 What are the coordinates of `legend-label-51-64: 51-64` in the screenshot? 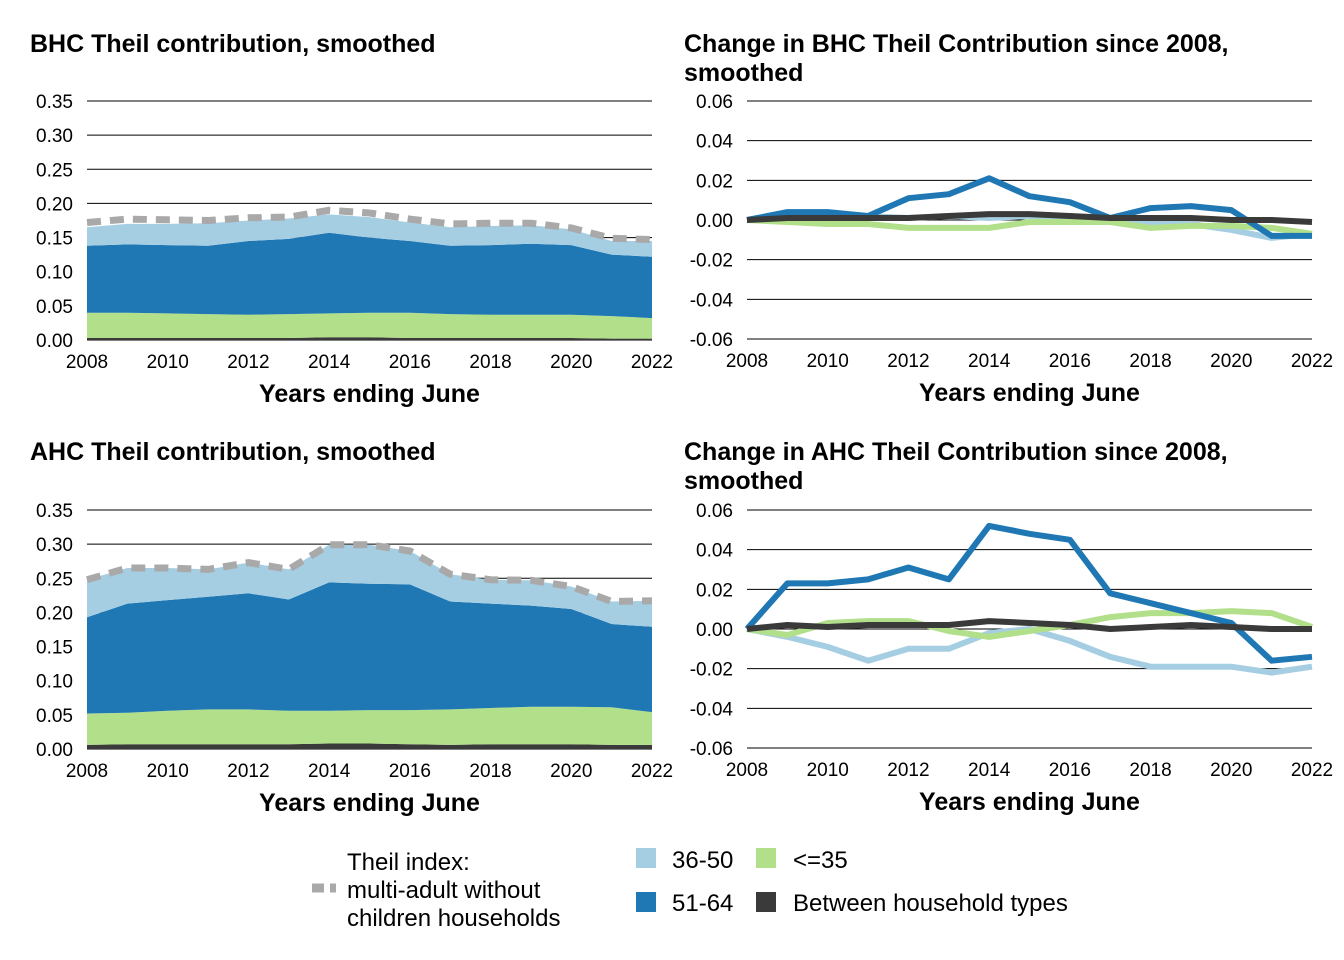 It's located at (702, 903).